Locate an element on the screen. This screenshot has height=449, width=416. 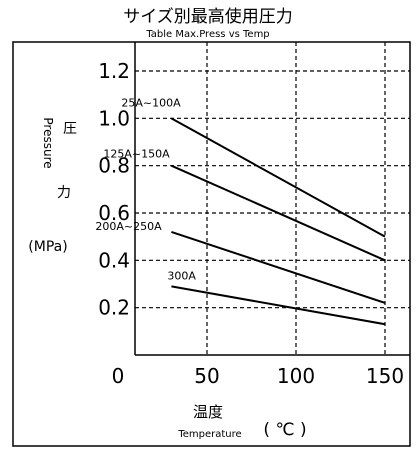
x-tick-label: 0 is located at coordinates (118, 376).